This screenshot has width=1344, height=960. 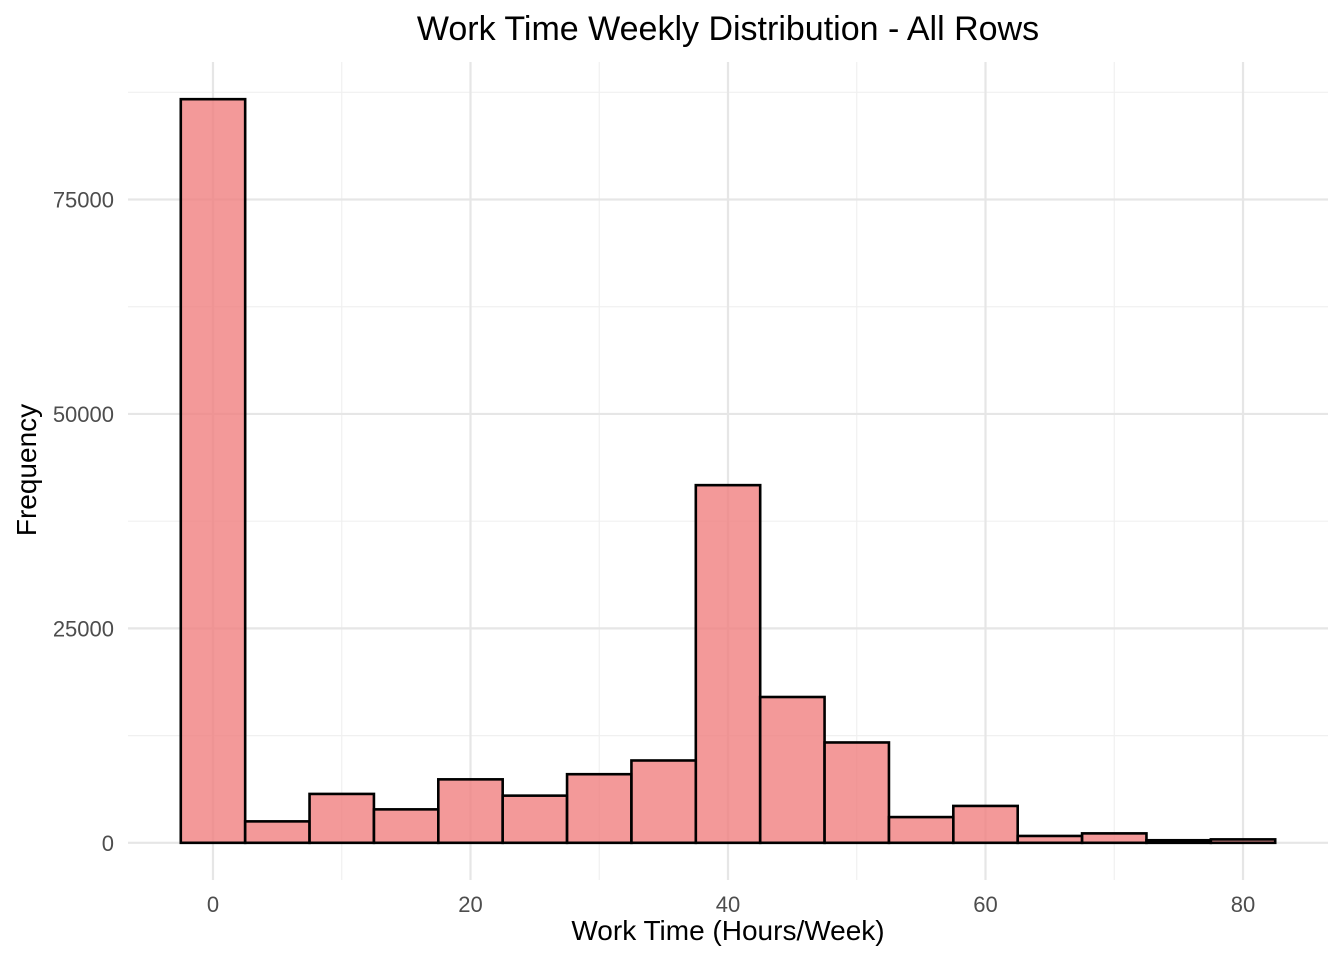 What do you see at coordinates (213, 904) in the screenshot?
I see `x-tick-label: 0` at bounding box center [213, 904].